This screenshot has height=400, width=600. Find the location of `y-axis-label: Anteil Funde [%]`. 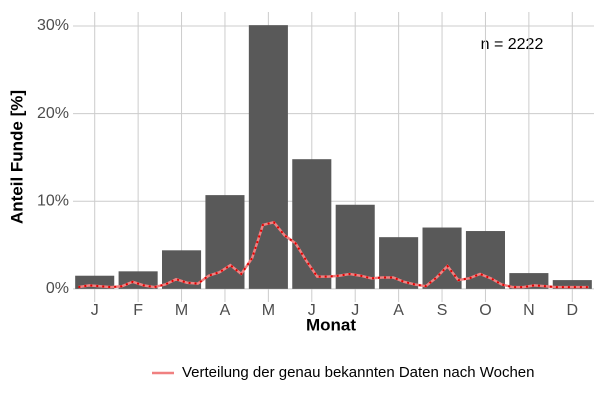

y-axis-label: Anteil Funde [%] is located at coordinates (16, 157).